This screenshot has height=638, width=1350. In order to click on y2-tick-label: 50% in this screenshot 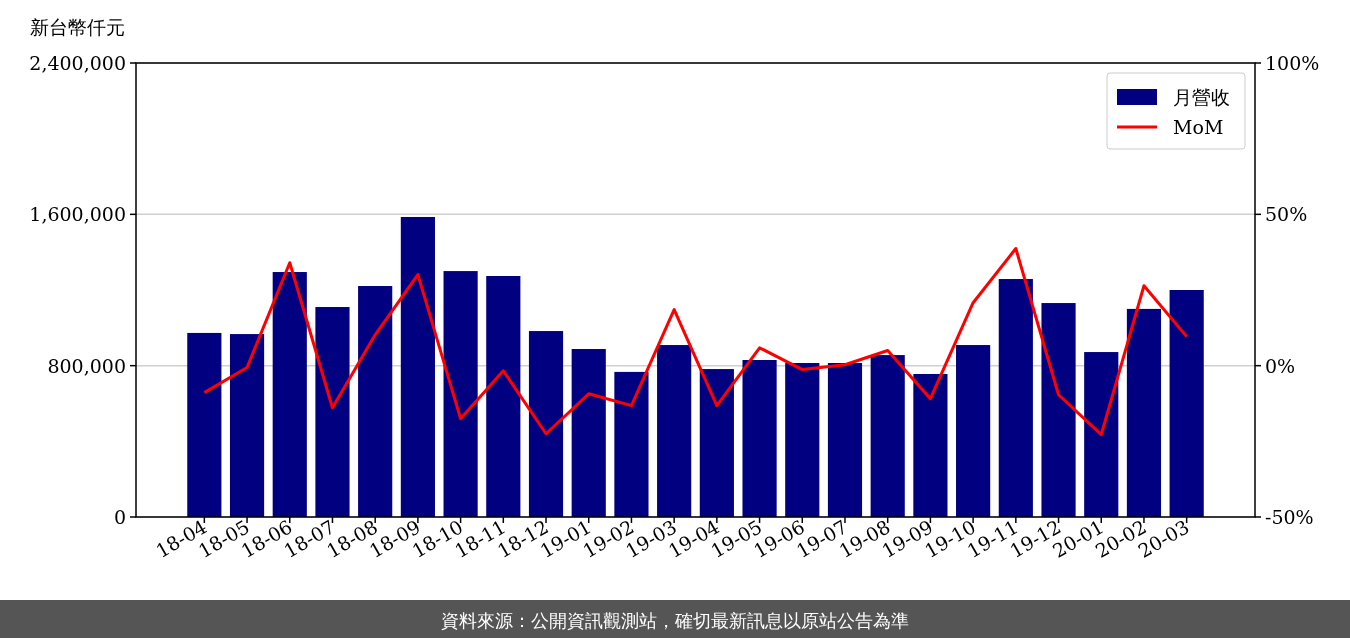, I will do `click(1286, 214)`.